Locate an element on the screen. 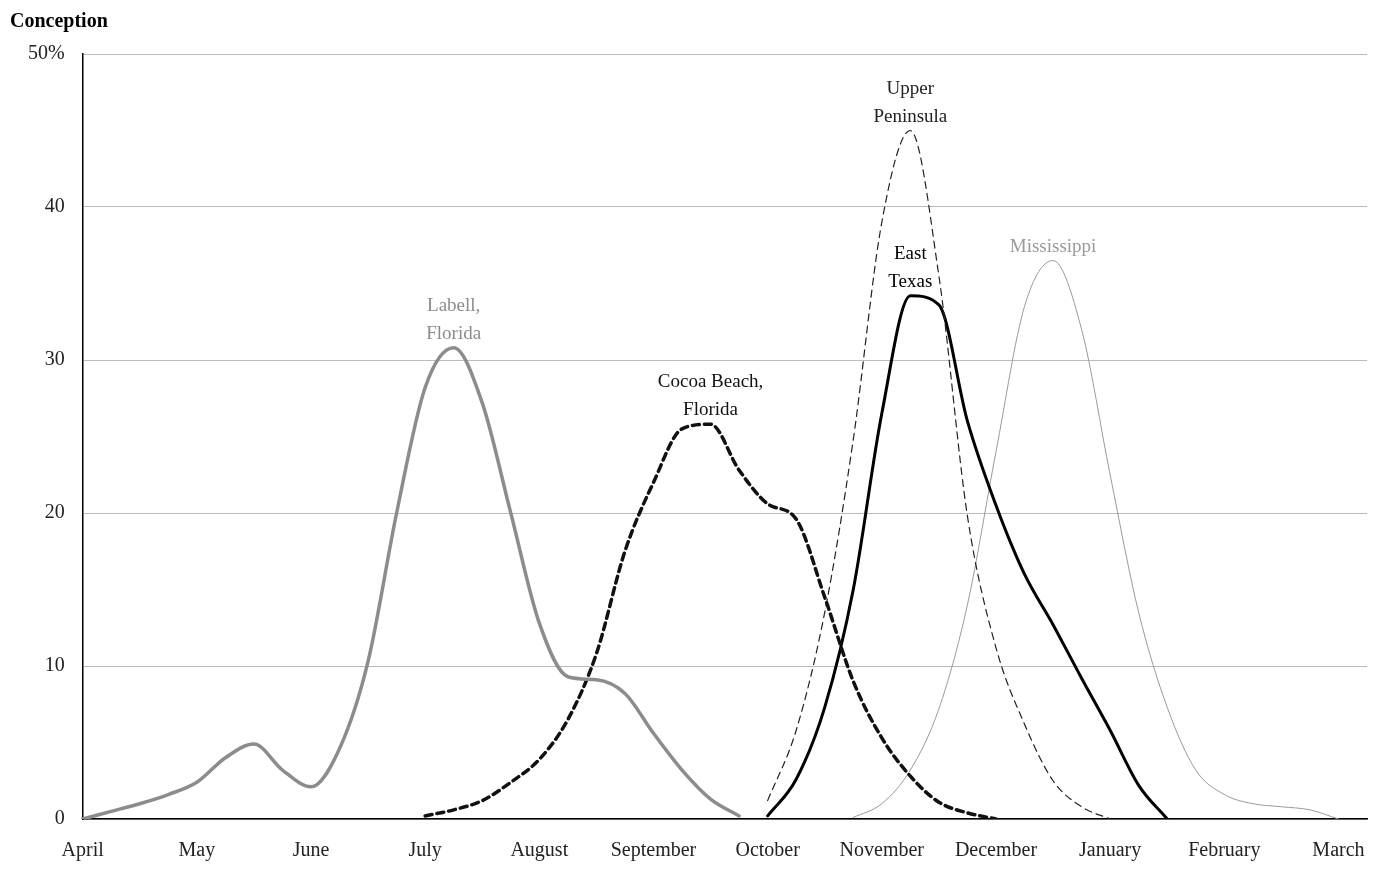  y-tick-label: 40 is located at coordinates (54, 205).